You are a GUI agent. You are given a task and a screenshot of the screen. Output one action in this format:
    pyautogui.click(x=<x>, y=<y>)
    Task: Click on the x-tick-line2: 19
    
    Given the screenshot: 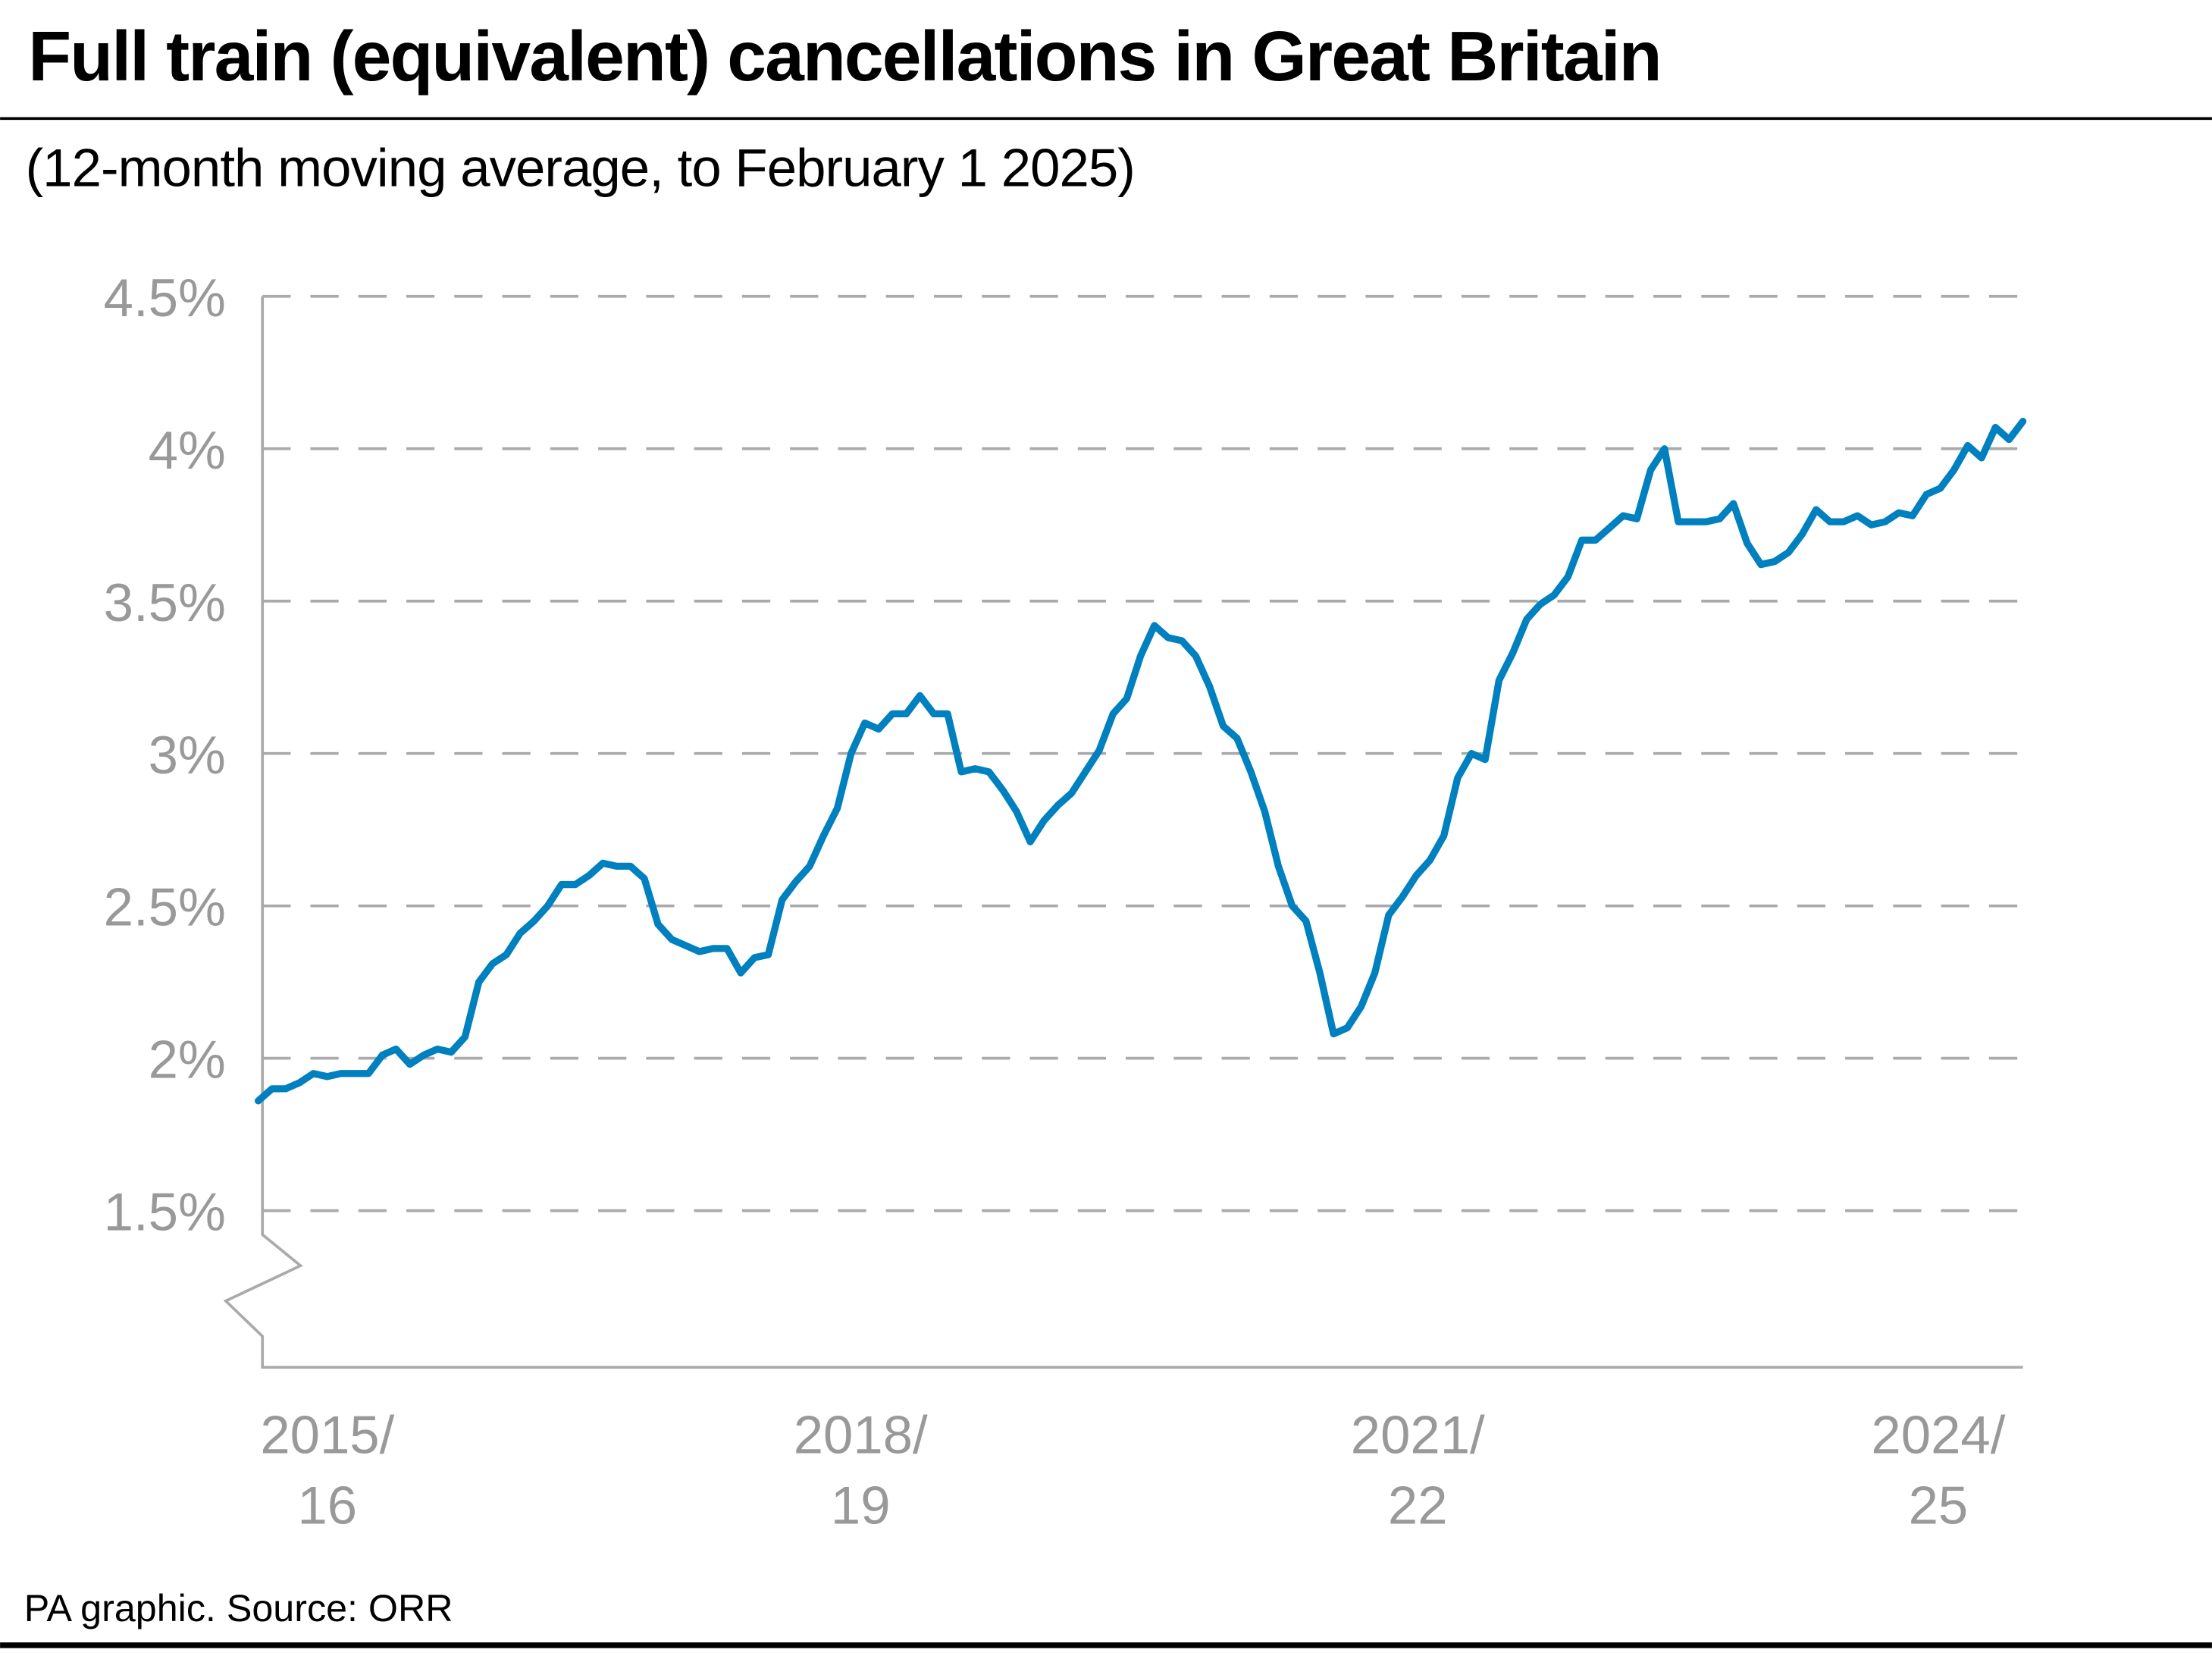 What is the action you would take?
    pyautogui.click(x=861, y=1505)
    